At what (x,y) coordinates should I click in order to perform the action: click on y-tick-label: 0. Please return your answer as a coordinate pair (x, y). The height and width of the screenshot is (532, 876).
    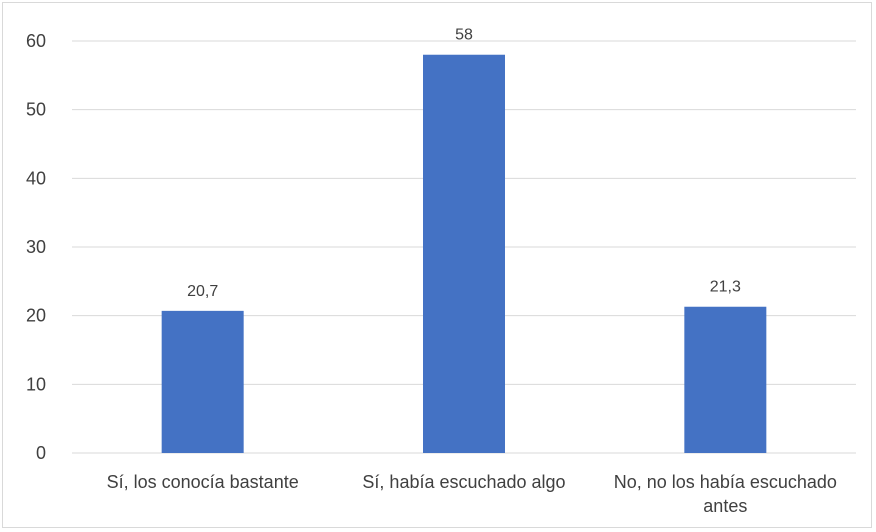
    Looking at the image, I should click on (41, 453).